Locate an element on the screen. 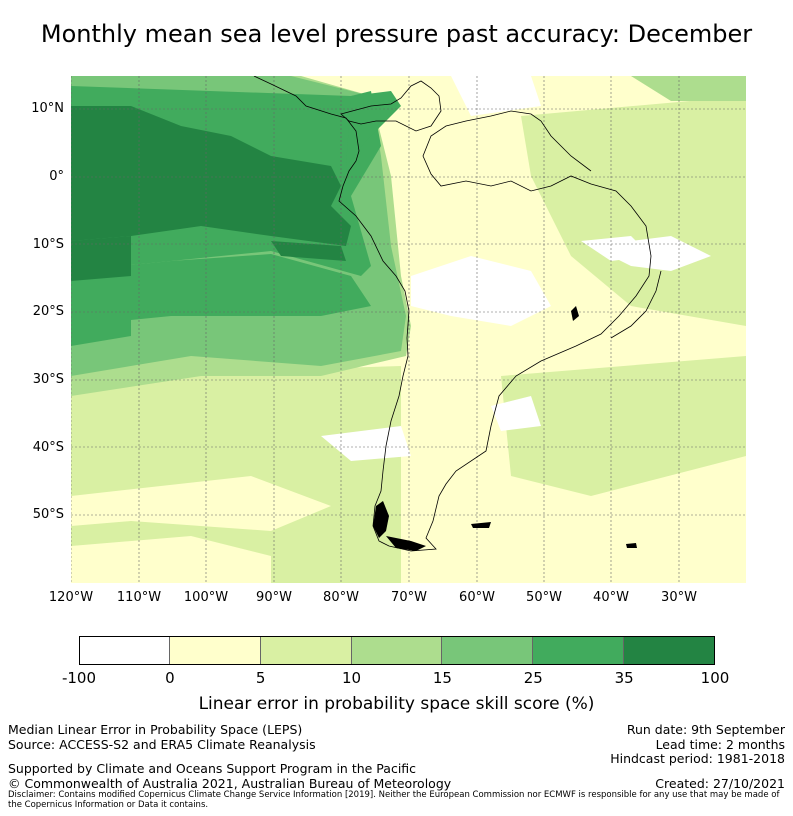 Image resolution: width=793 pixels, height=816 pixels. lon-label-40w: 40°W is located at coordinates (611, 597).